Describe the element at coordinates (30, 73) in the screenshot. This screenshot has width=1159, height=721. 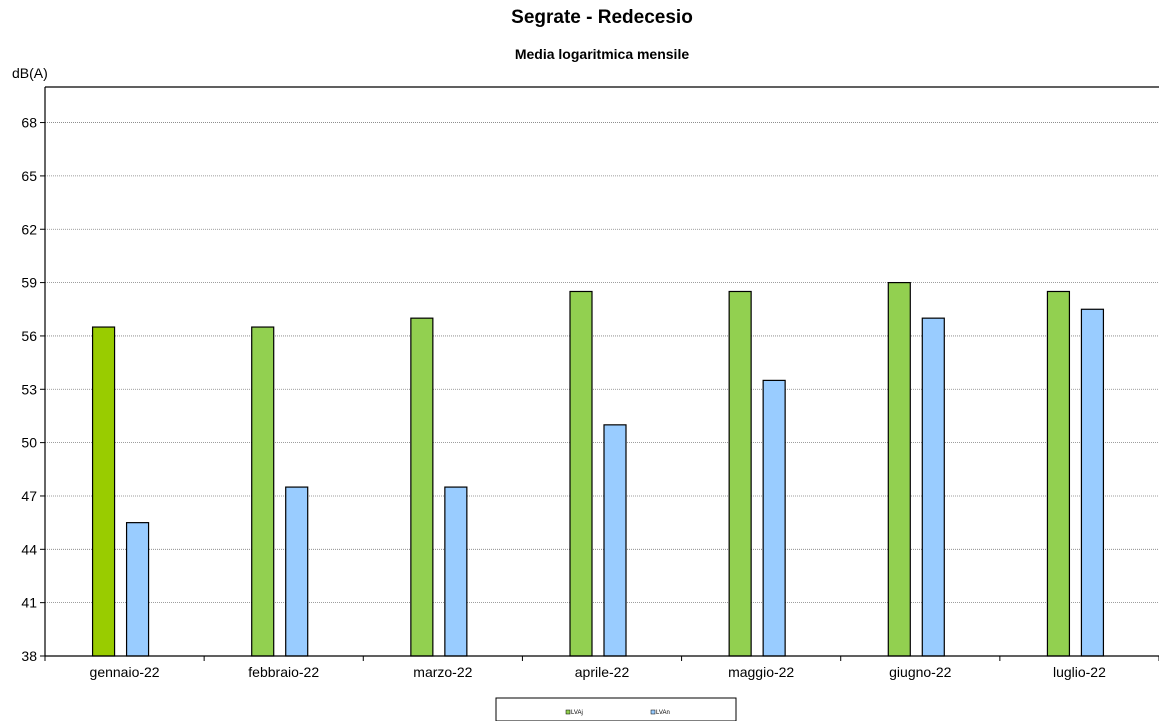
I see `y-axis-label: dB(A)` at that location.